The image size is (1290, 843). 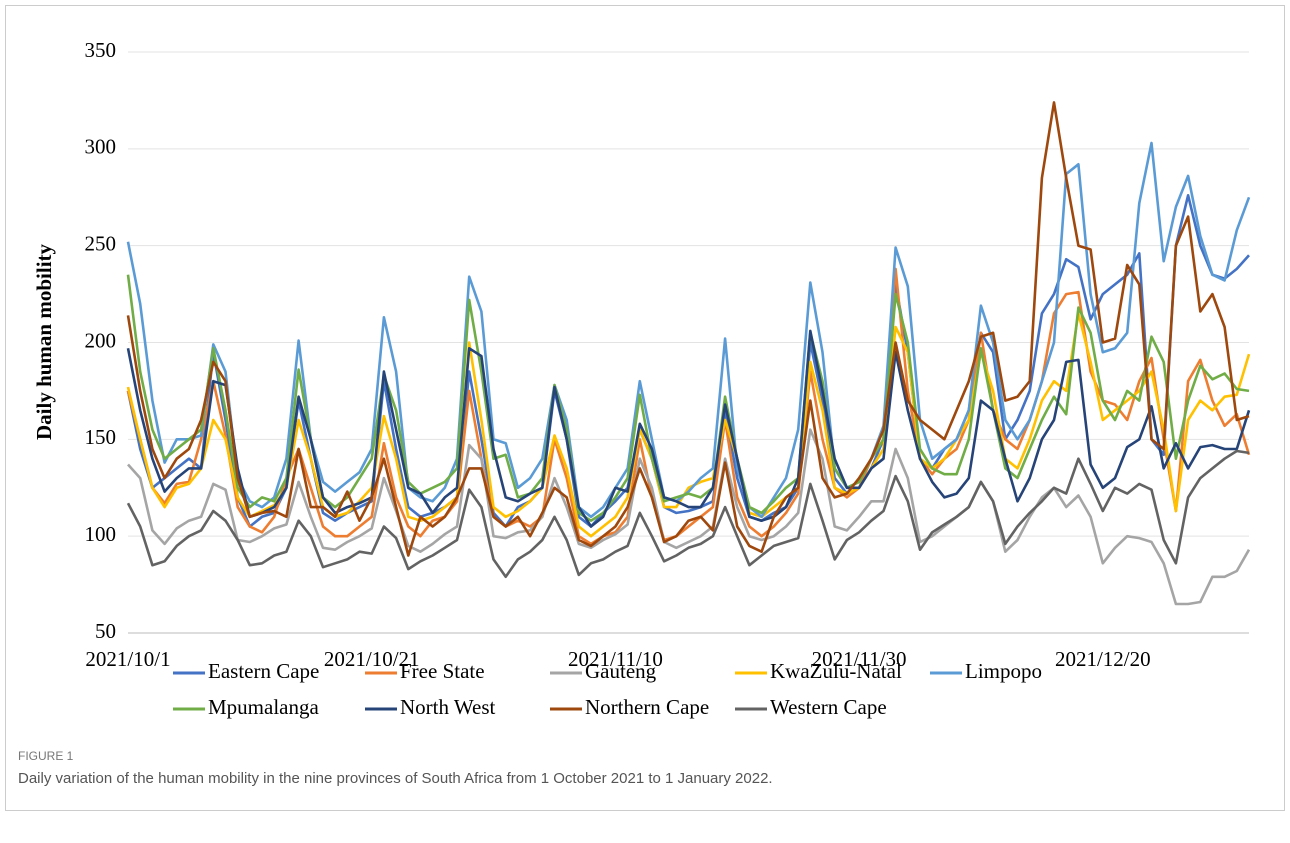 I want to click on legend-label: Limpopo, so click(x=1003, y=671).